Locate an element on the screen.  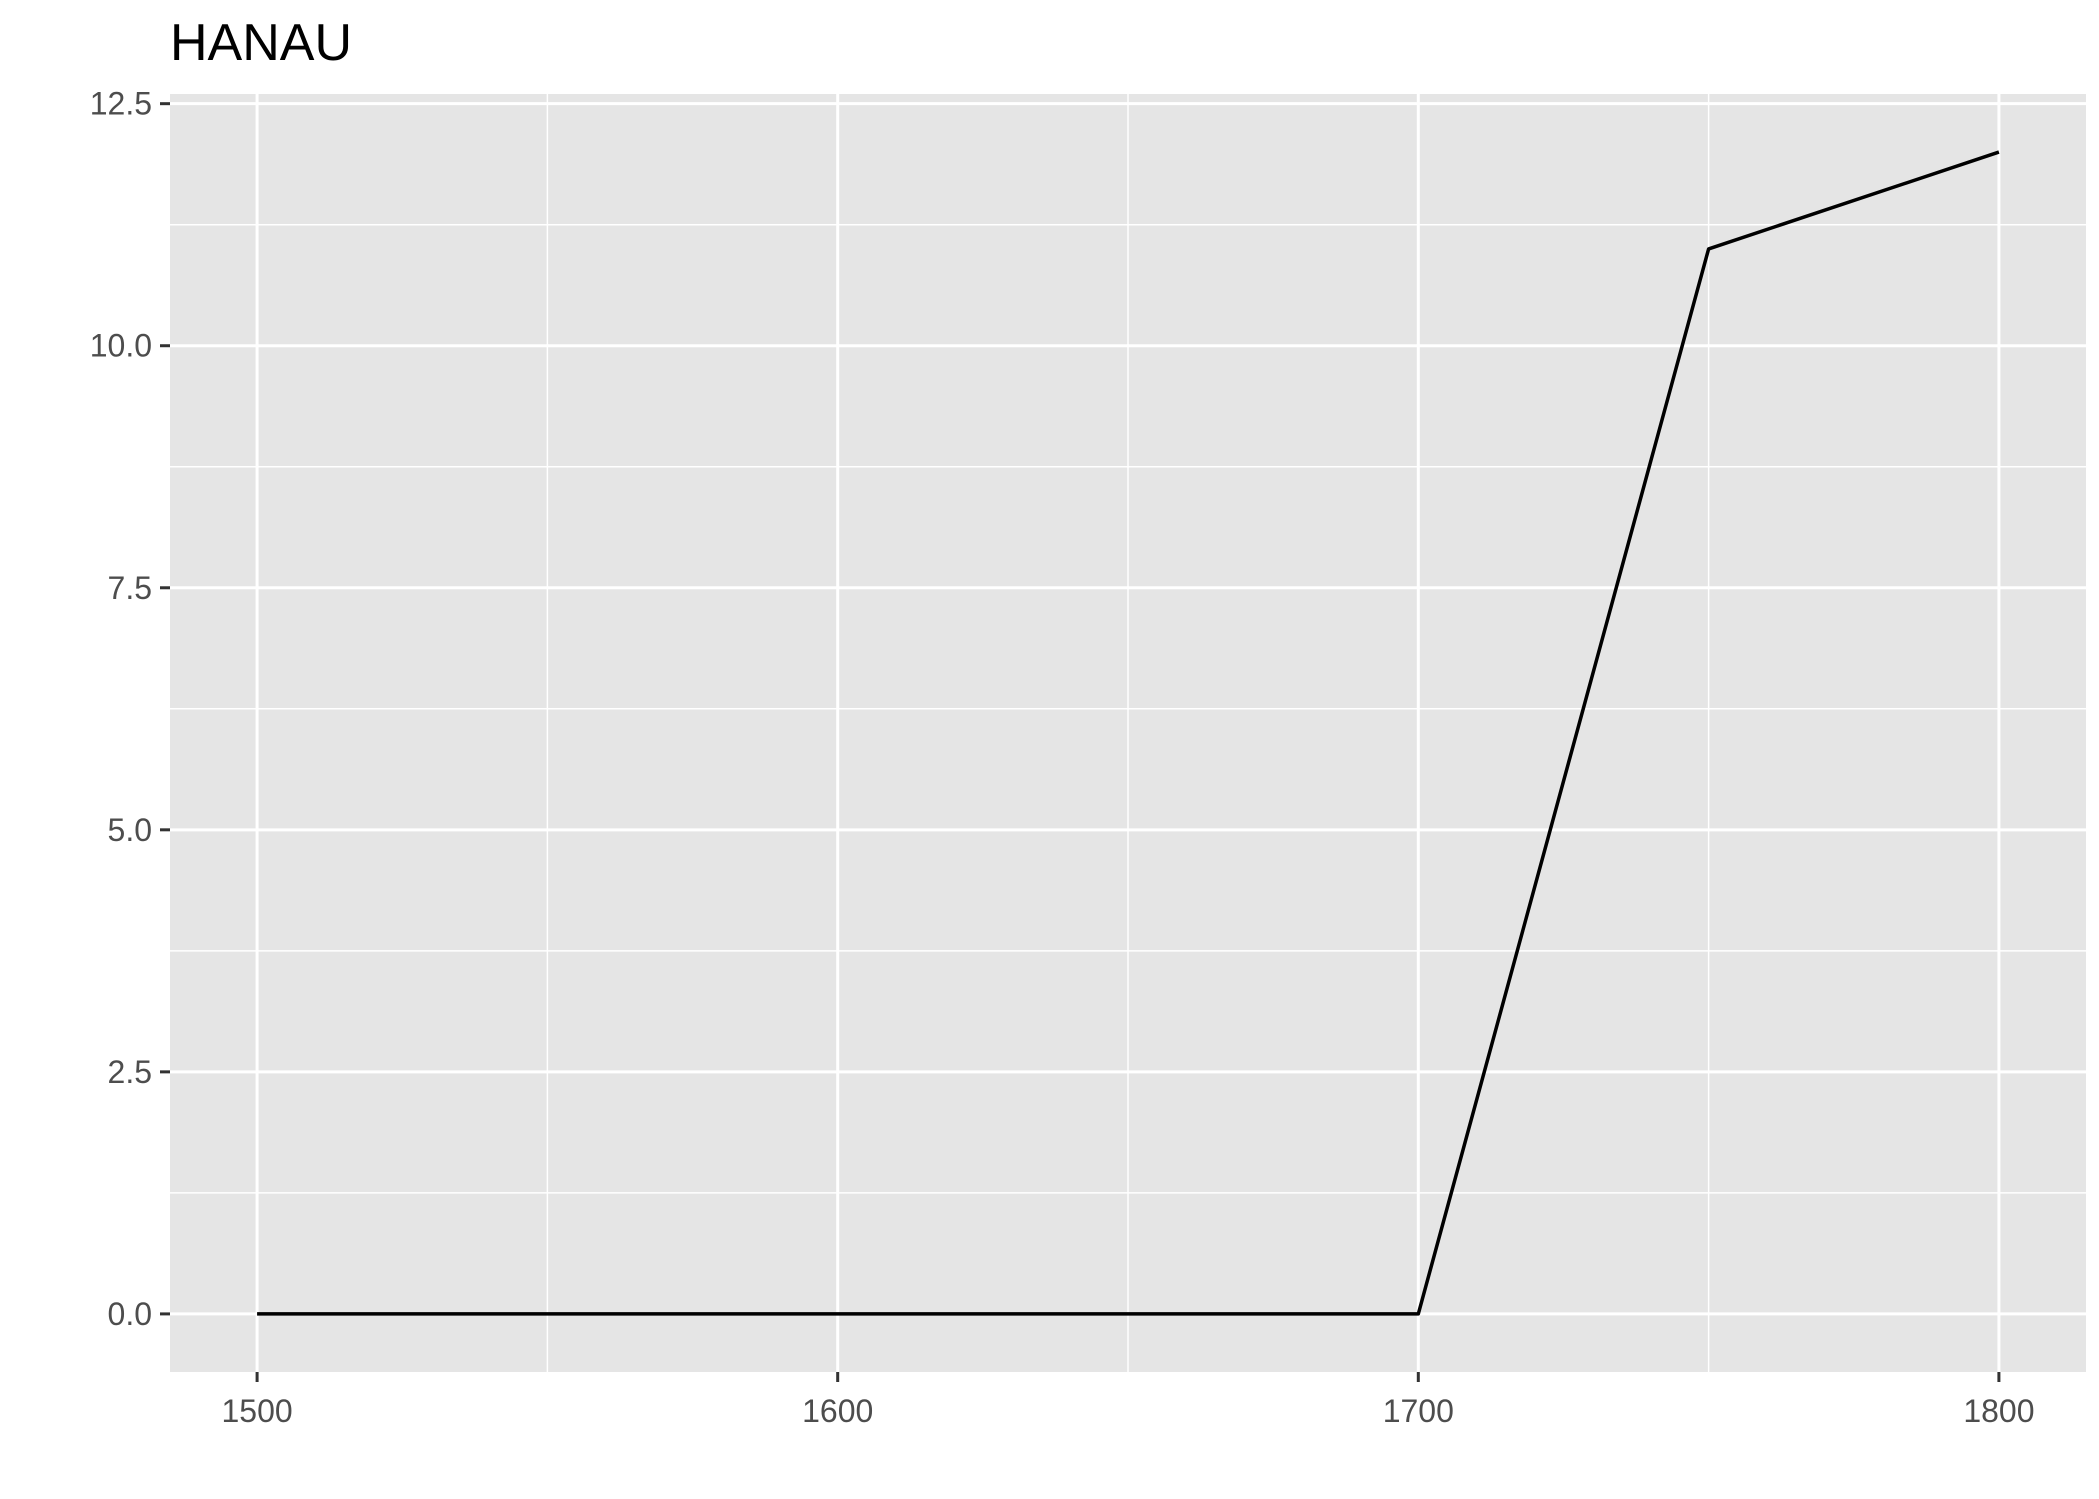
y-tick-label: 10.0 is located at coordinates (121, 346).